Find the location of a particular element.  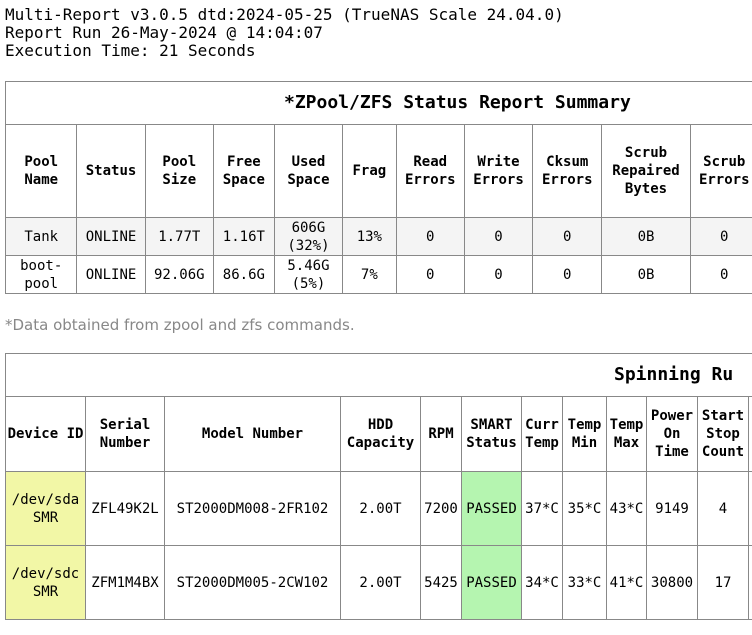

column-header: Scrub Repaired Bytes is located at coordinates (646, 171).